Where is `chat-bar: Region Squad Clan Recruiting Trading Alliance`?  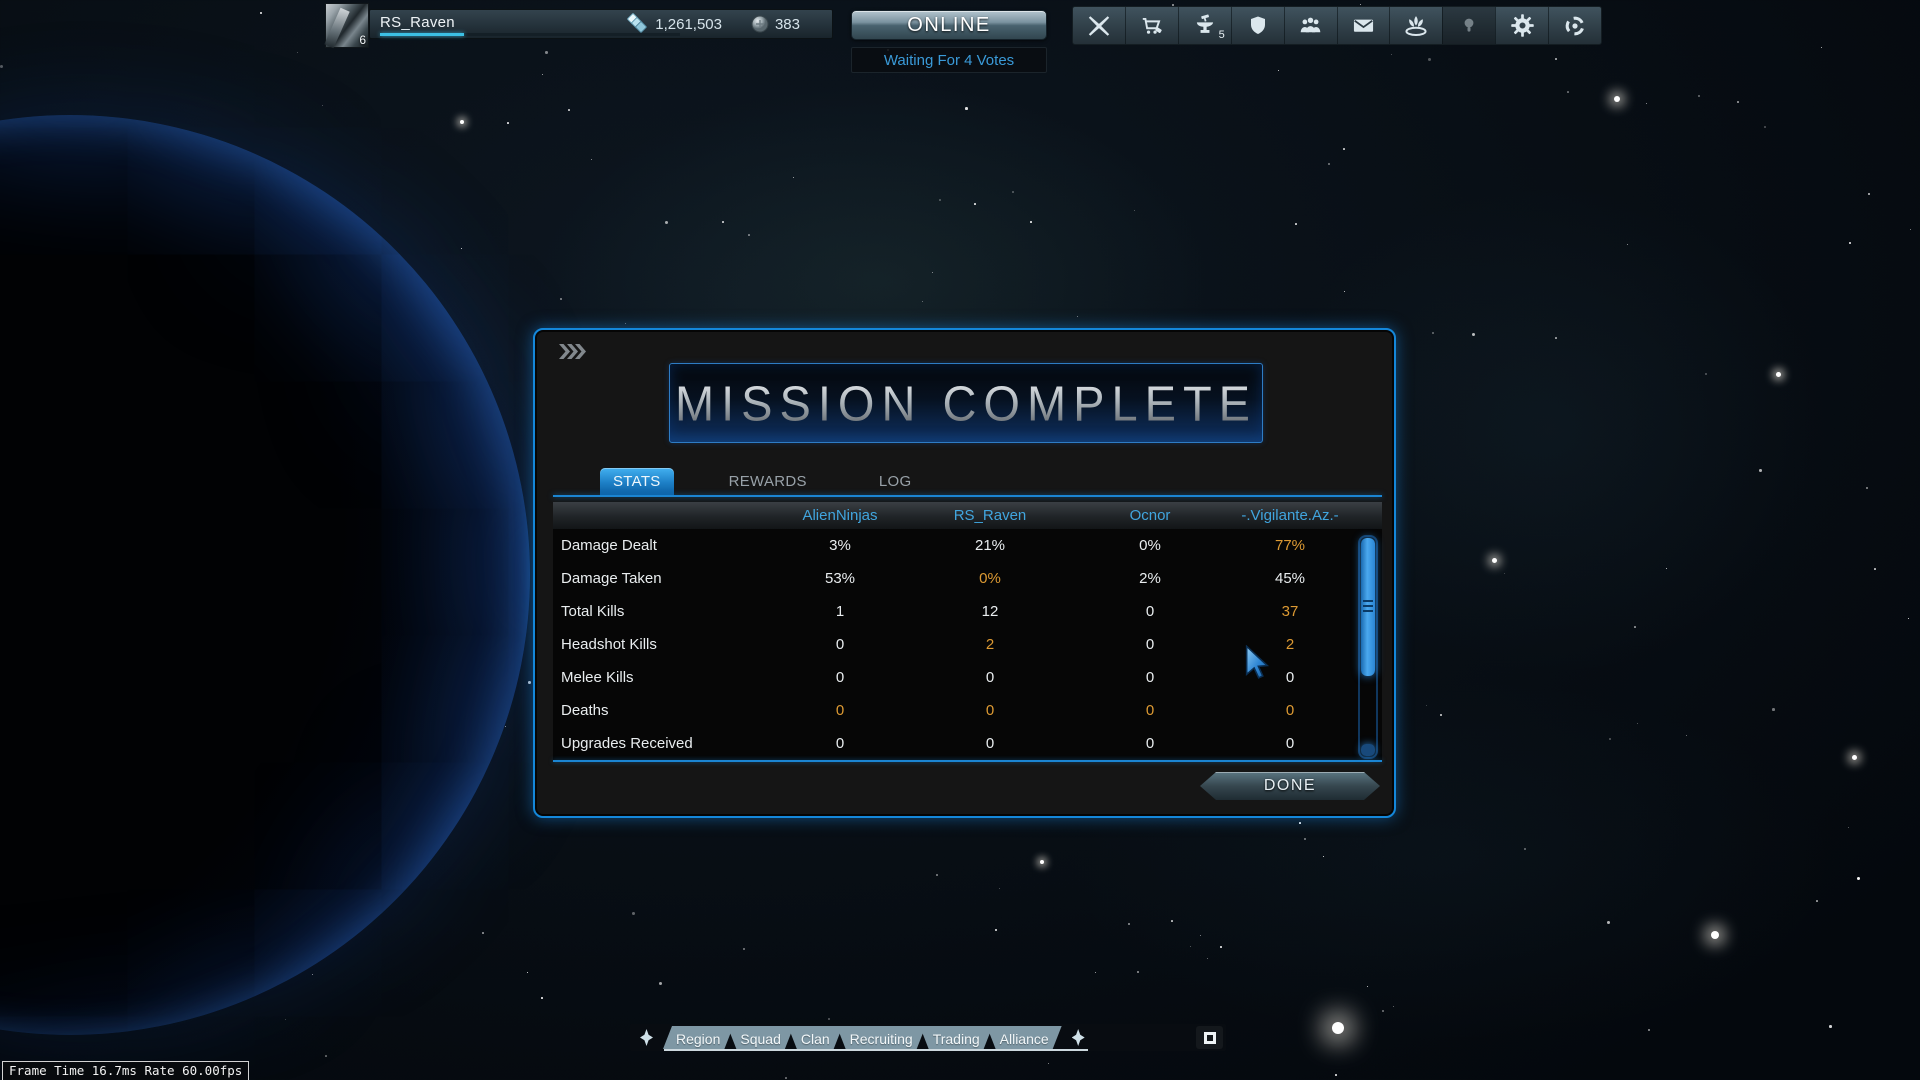
chat-bar: Region Squad Clan Recruiting Trading Alliance is located at coordinates (928, 1037).